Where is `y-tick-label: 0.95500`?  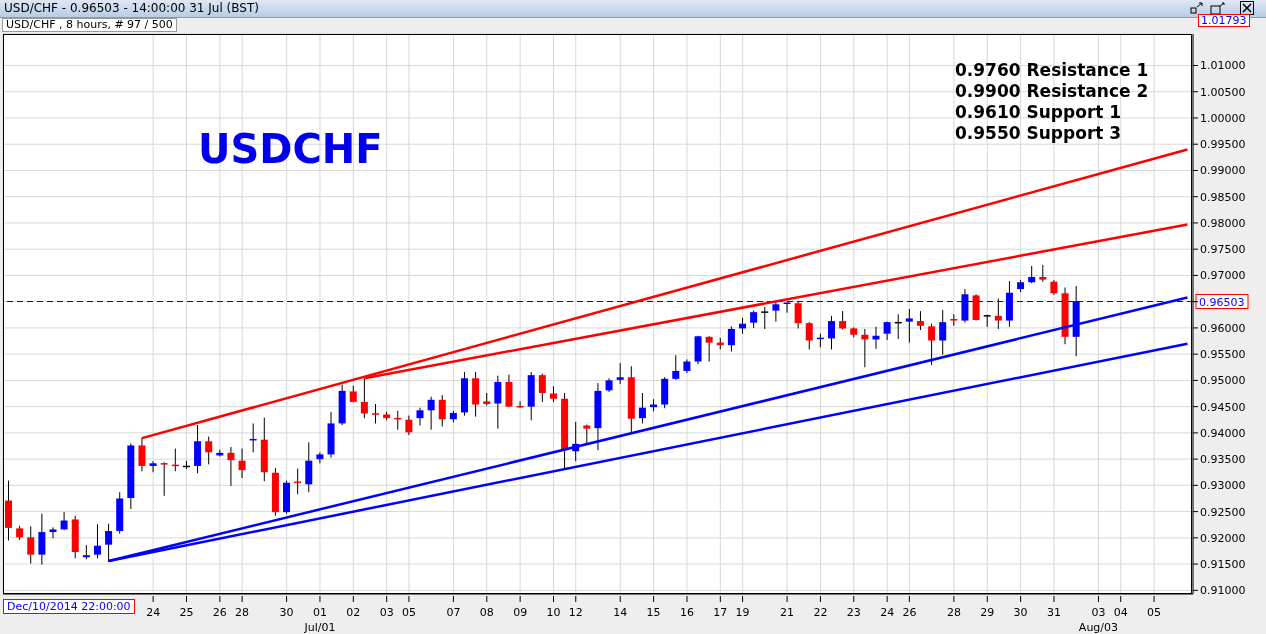 y-tick-label: 0.95500 is located at coordinates (1223, 355).